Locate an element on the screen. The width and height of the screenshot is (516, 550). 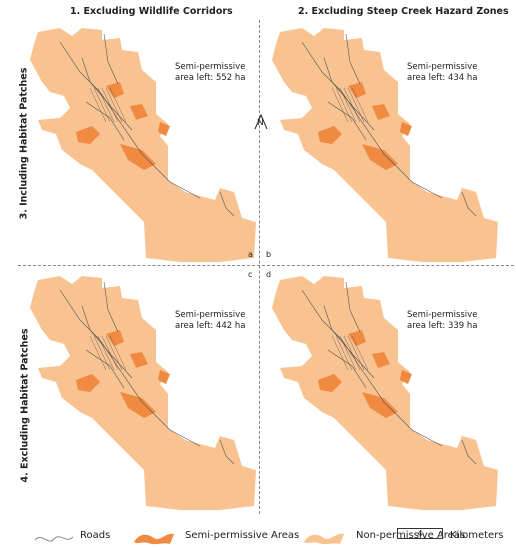
semi-permissive-legend-icon is located at coordinates (154, 539).